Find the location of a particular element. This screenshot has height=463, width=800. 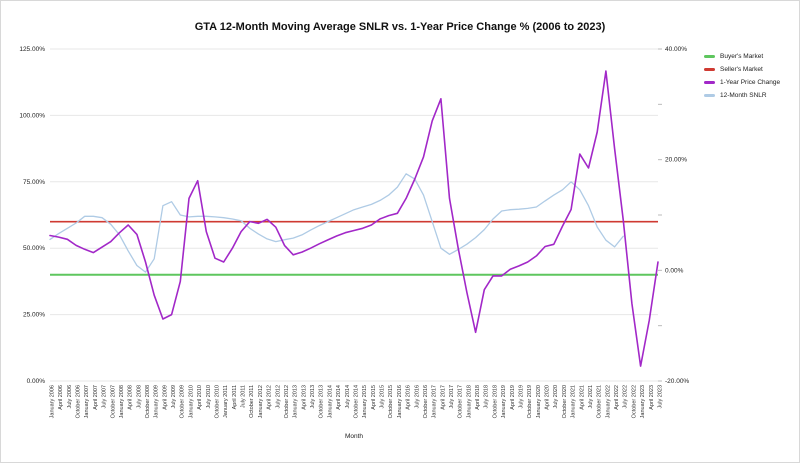

x-axis-tick-label: January 2013 is located at coordinates (296, 401).